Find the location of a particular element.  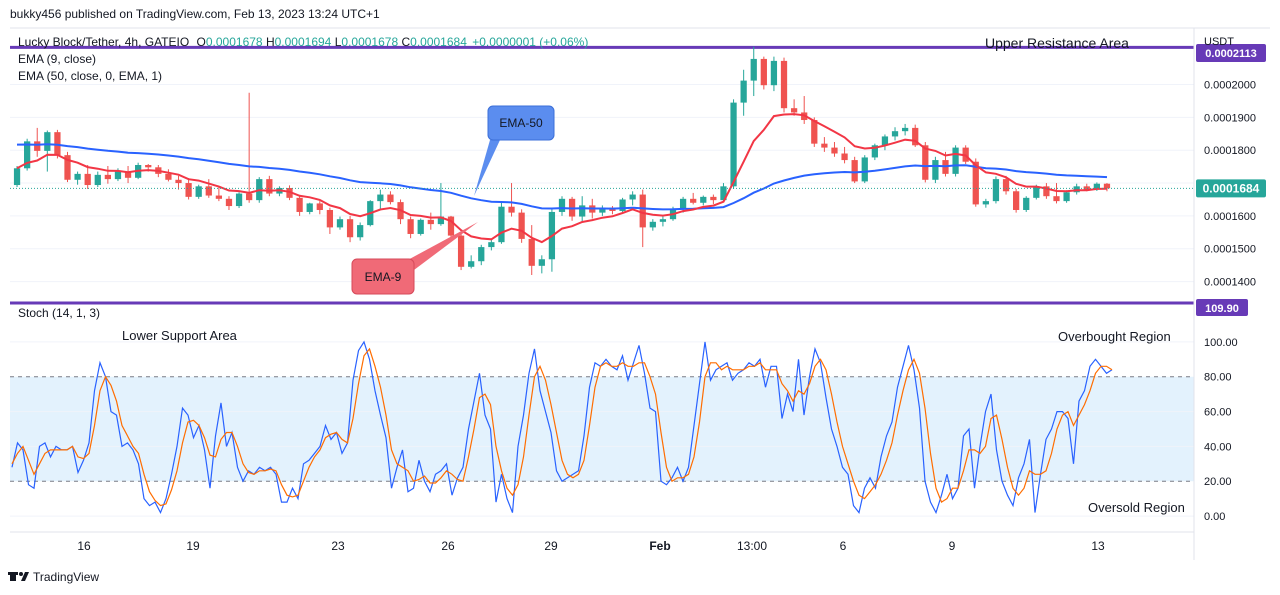

ohlc-low-value: 0.0001678 is located at coordinates (370, 42).